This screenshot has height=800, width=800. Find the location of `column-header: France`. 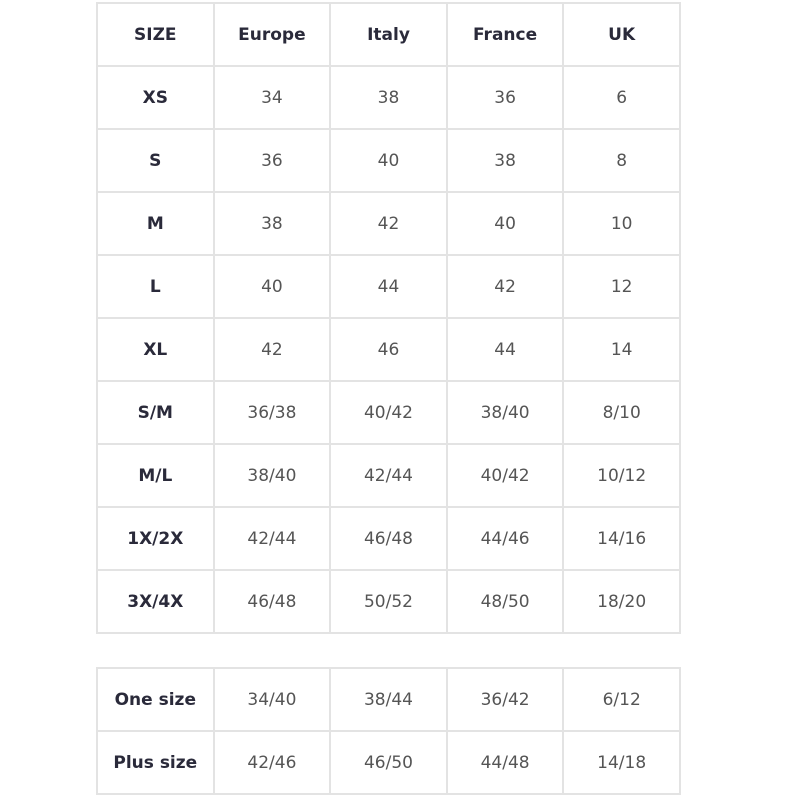

column-header: France is located at coordinates (505, 34).